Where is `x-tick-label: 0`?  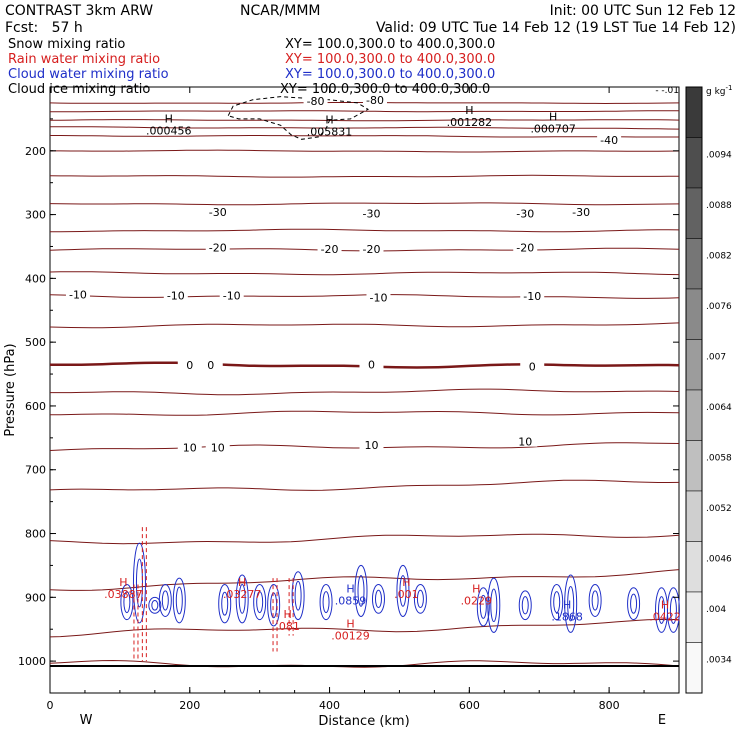
x-tick-label: 0 is located at coordinates (50, 705).